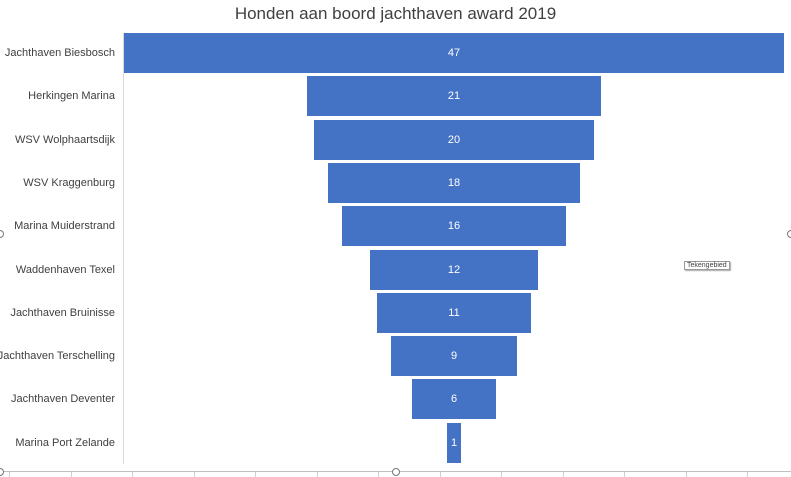  I want to click on data-label: 6, so click(454, 399).